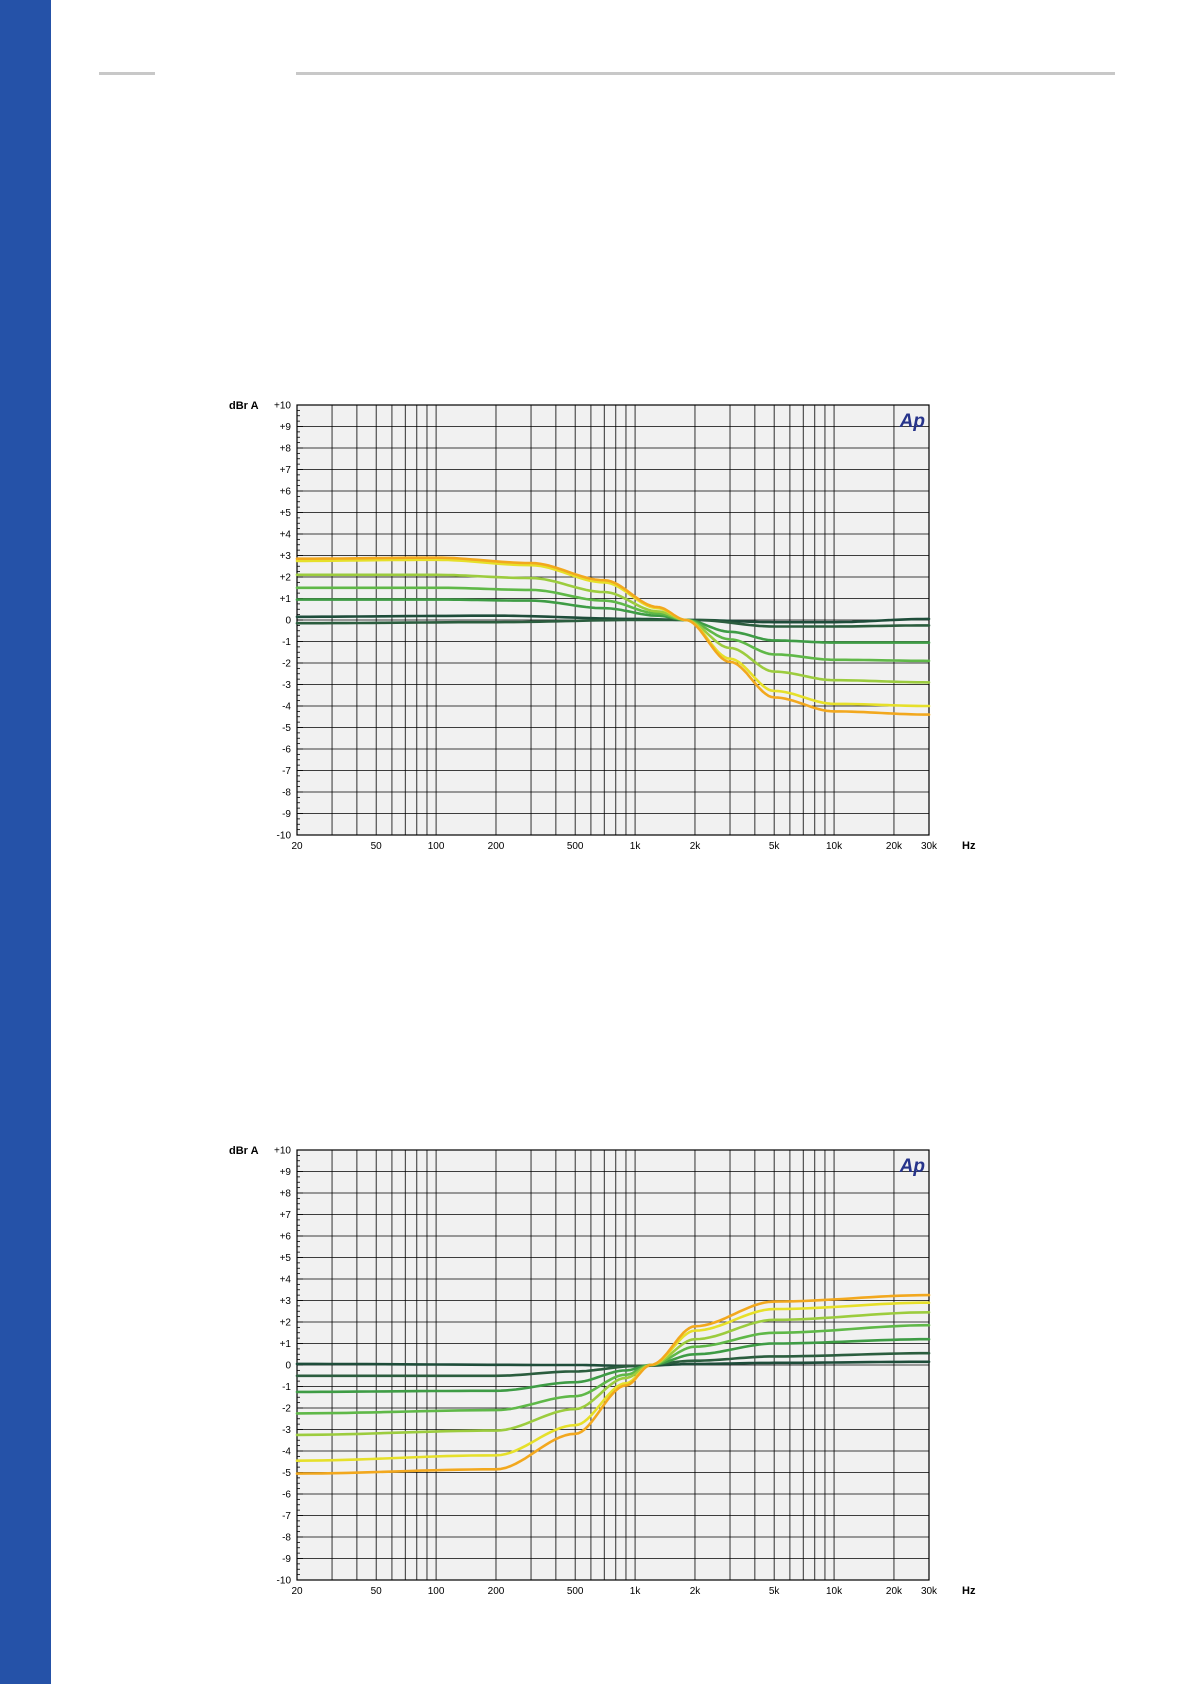 The image size is (1191, 1684). What do you see at coordinates (25, 842) in the screenshot?
I see `side-bar` at bounding box center [25, 842].